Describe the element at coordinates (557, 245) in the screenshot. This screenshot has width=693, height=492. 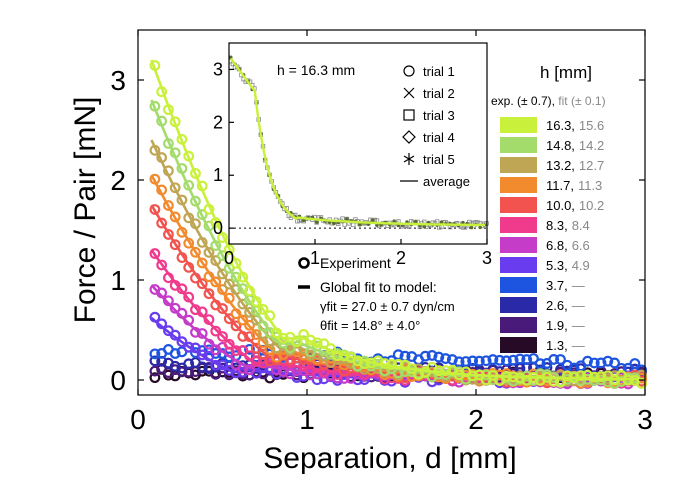
I see `h-exp-value: 6.8,` at that location.